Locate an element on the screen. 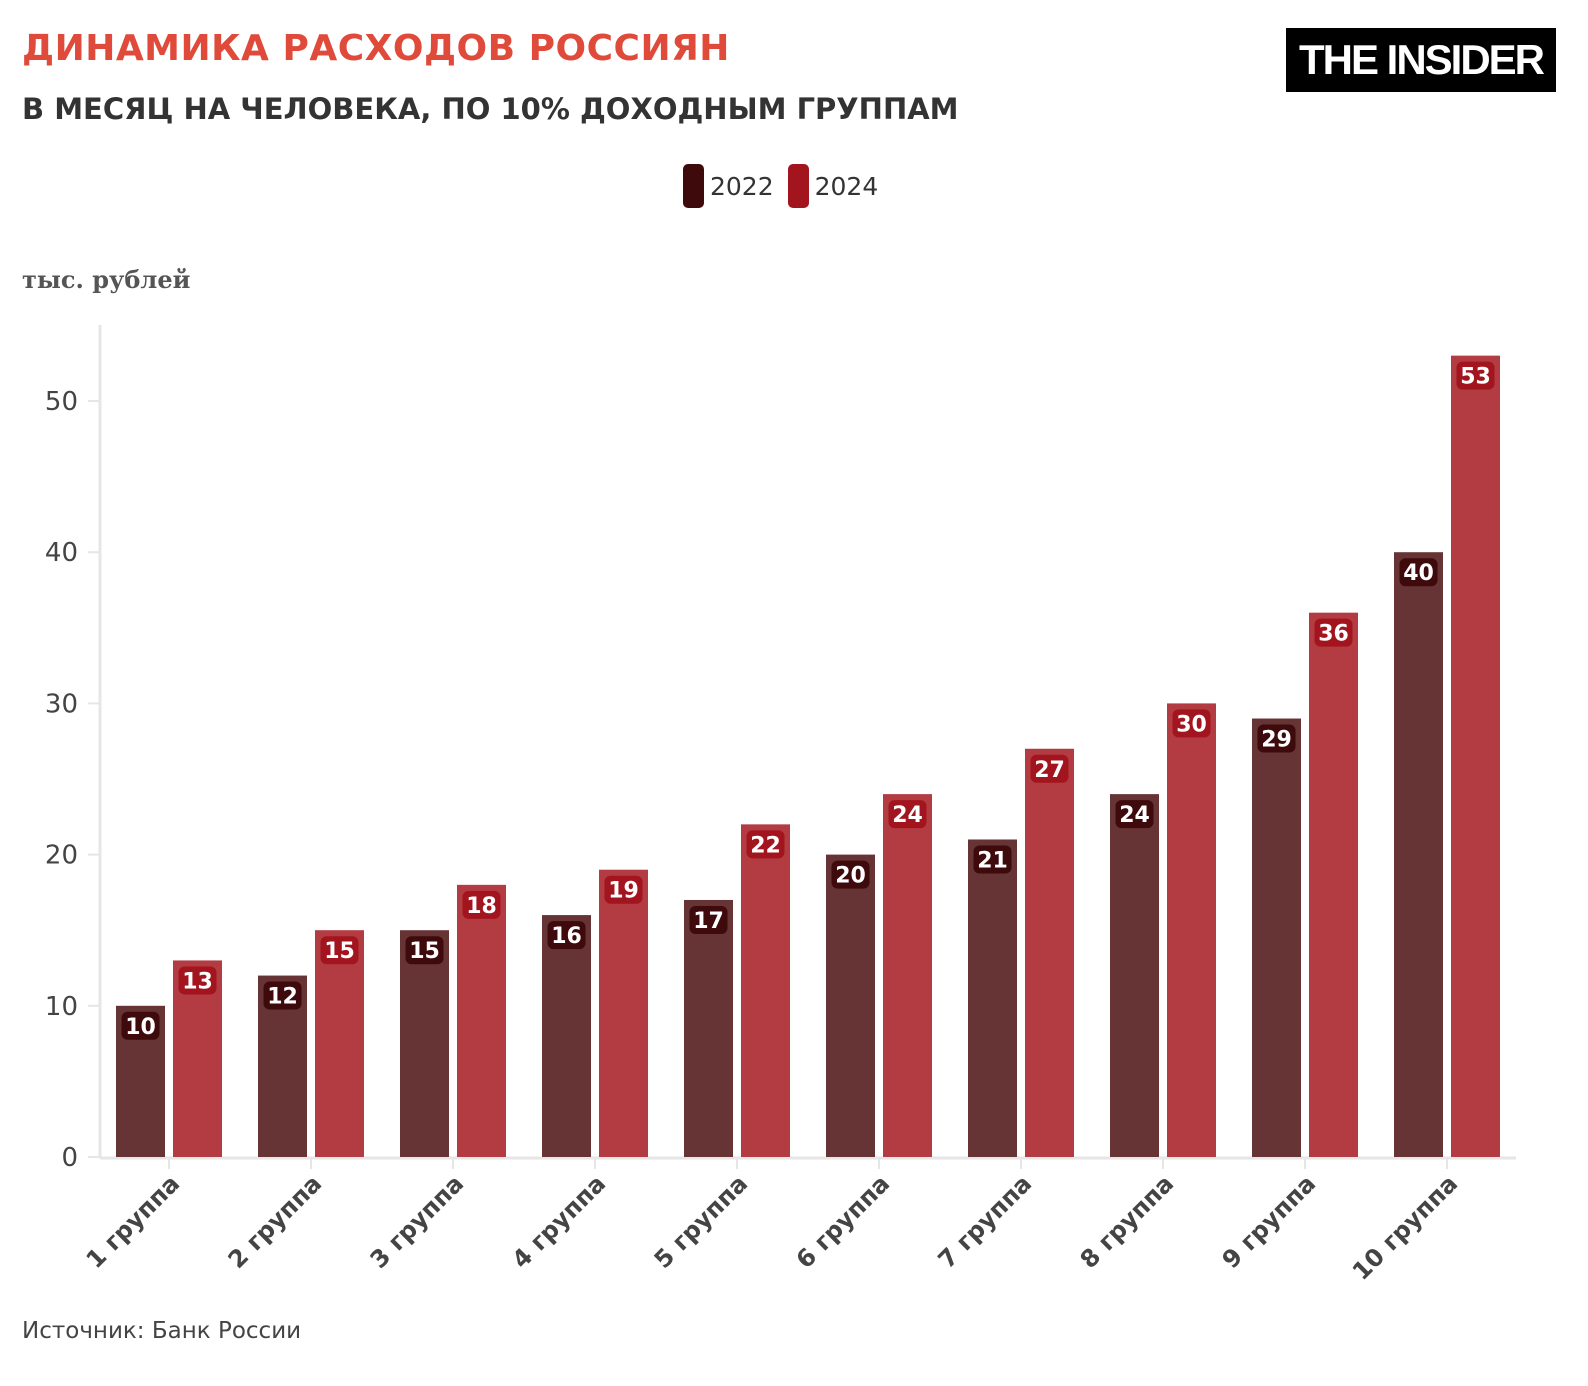 Image resolution: width=1588 pixels, height=1386 pixels. data-label-2022: 40 is located at coordinates (1418, 573).